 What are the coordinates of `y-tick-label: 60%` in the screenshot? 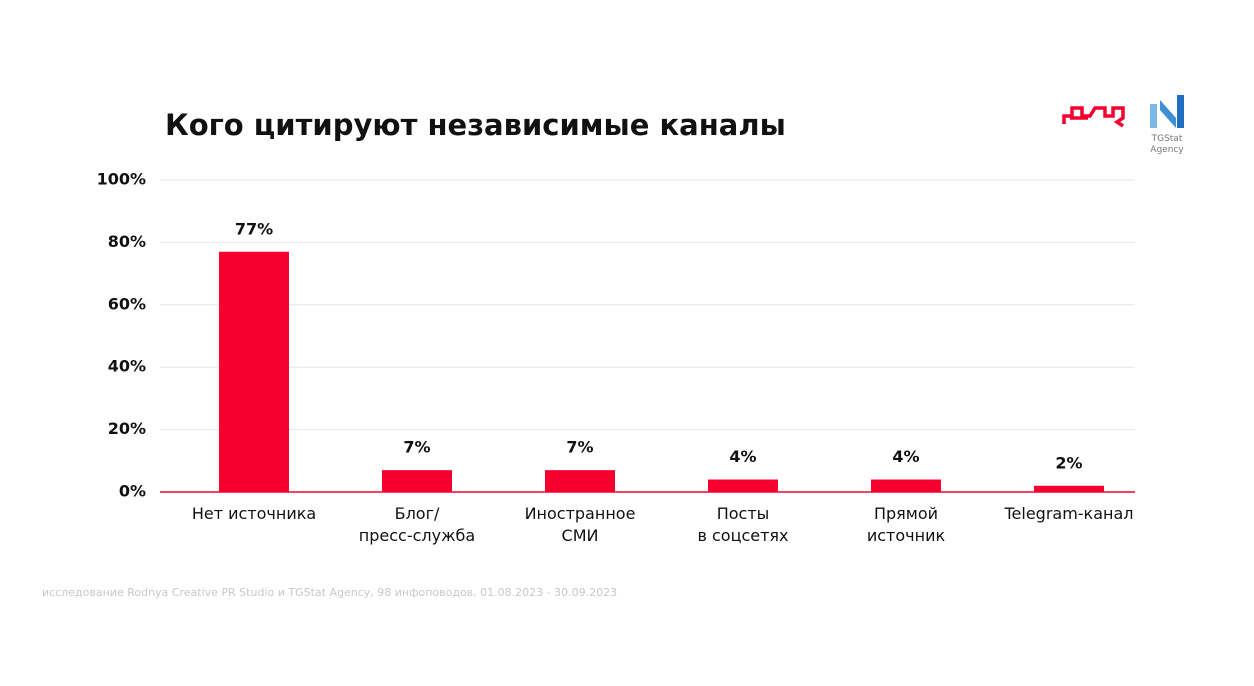 It's located at (127, 303).